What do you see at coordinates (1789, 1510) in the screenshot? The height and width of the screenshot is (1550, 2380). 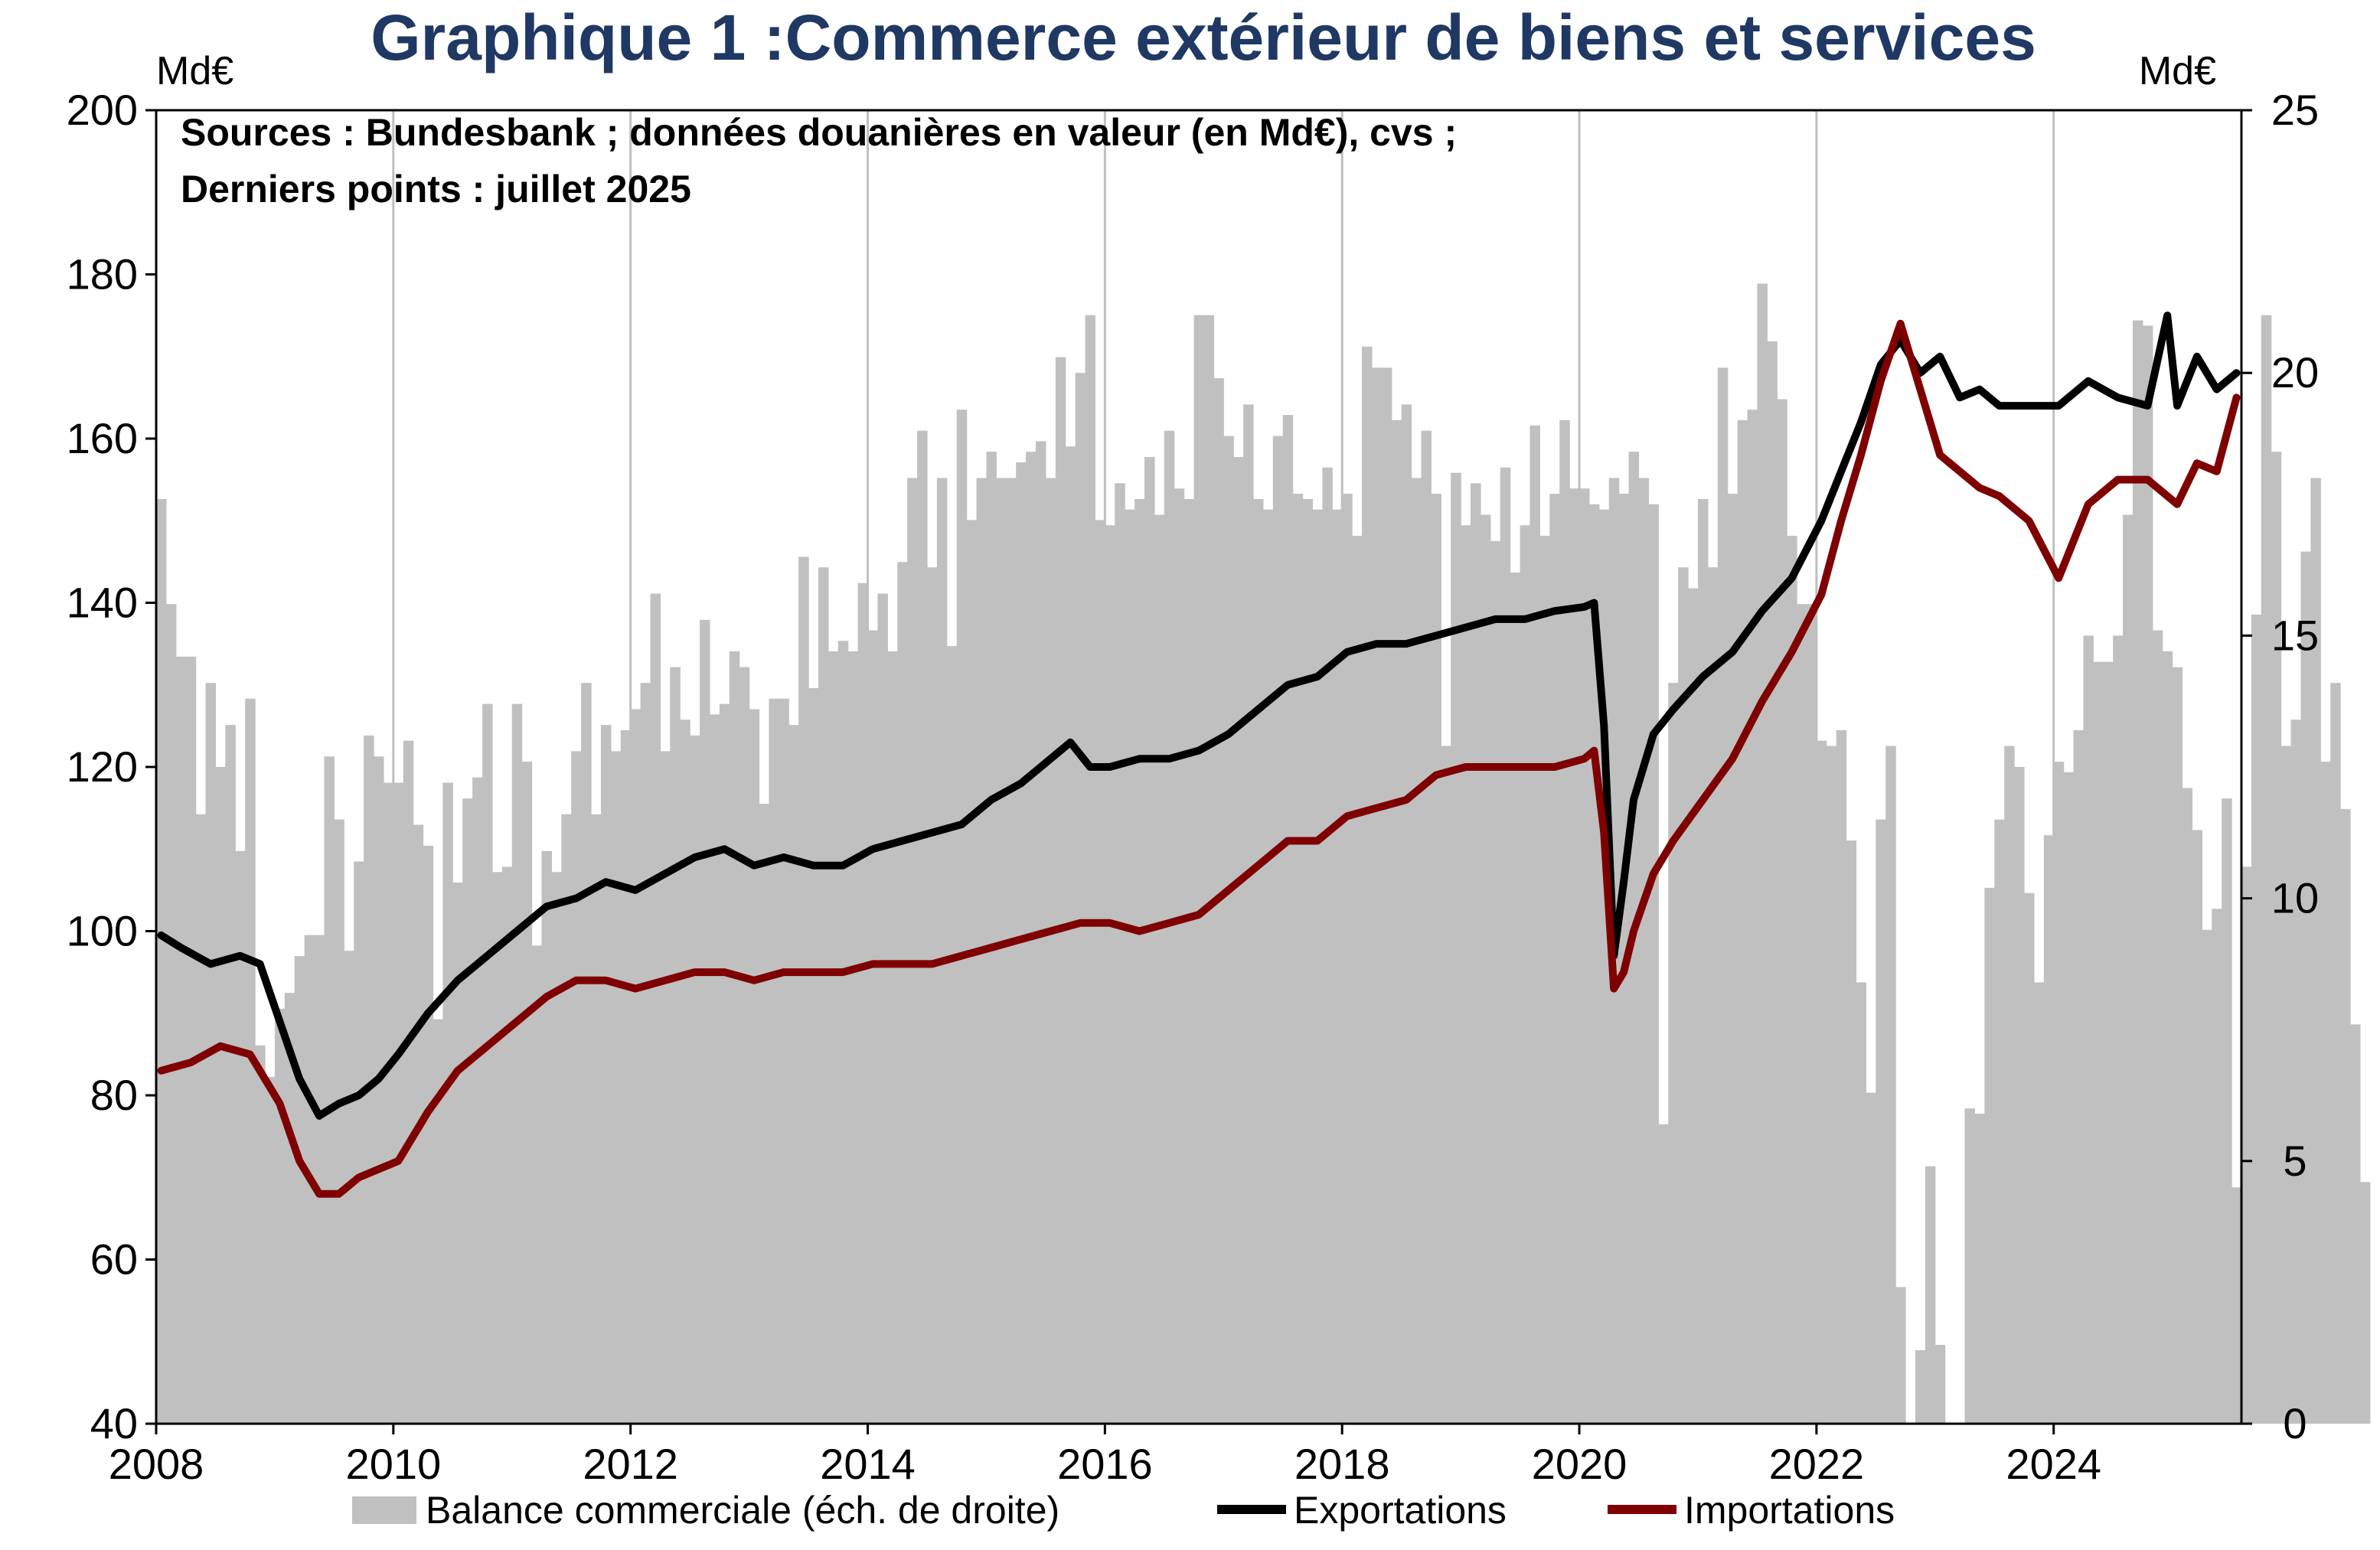 I see `legend-label-imports: Importations` at bounding box center [1789, 1510].